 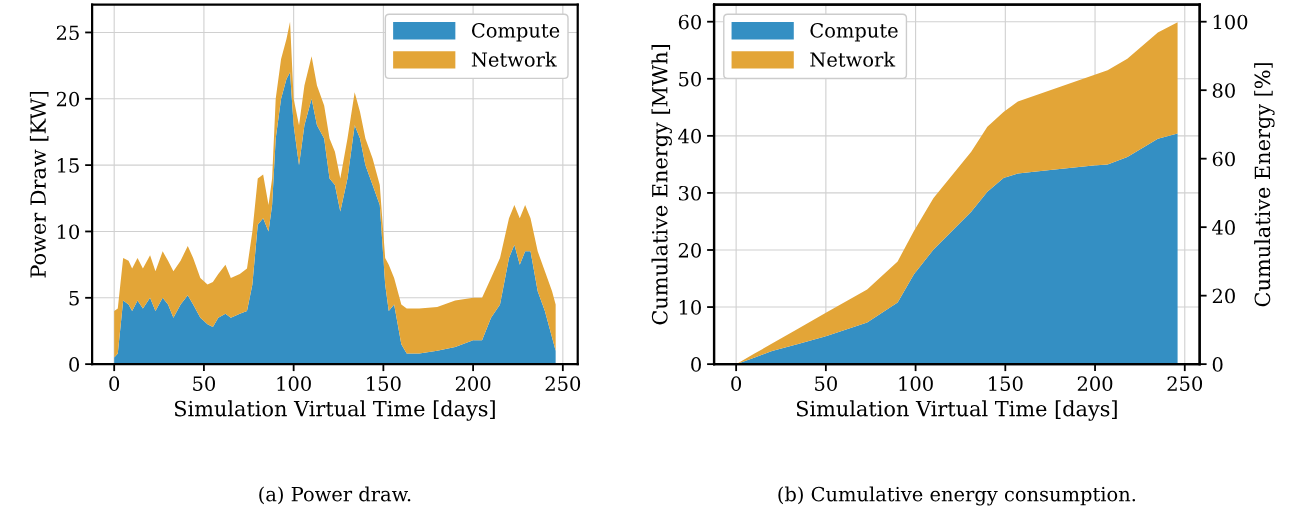 What do you see at coordinates (39, 184) in the screenshot?
I see `y-axis-title: Power Draw [KW]` at bounding box center [39, 184].